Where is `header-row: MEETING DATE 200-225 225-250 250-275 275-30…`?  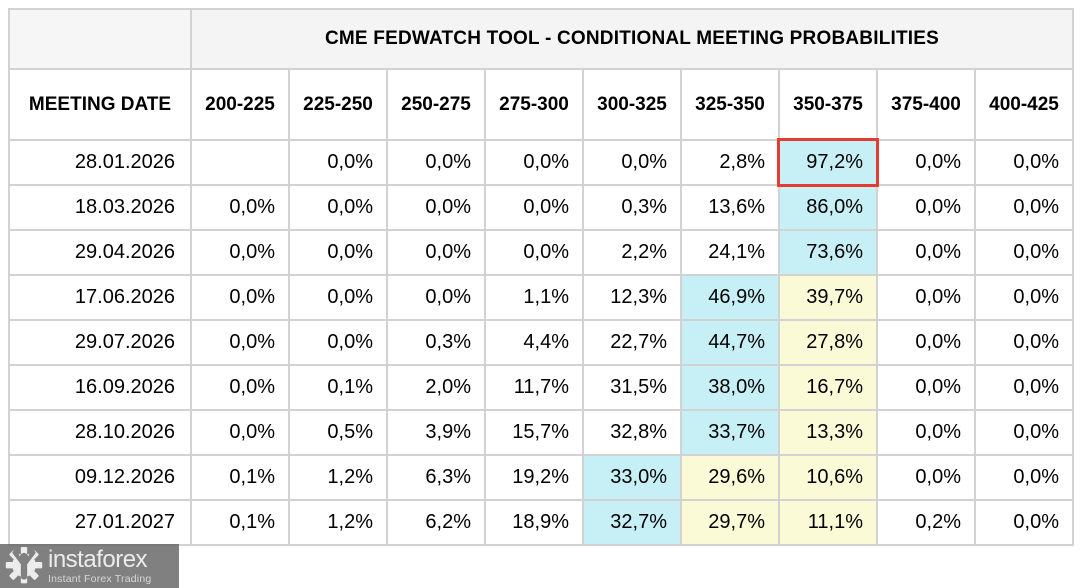
header-row: MEETING DATE 200-225 225-250 250-275 275-30… is located at coordinates (541, 104).